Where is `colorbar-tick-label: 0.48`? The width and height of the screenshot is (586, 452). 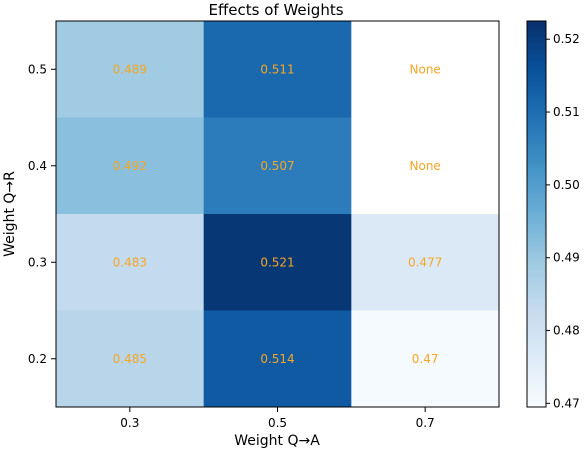 colorbar-tick-label: 0.48 is located at coordinates (566, 331).